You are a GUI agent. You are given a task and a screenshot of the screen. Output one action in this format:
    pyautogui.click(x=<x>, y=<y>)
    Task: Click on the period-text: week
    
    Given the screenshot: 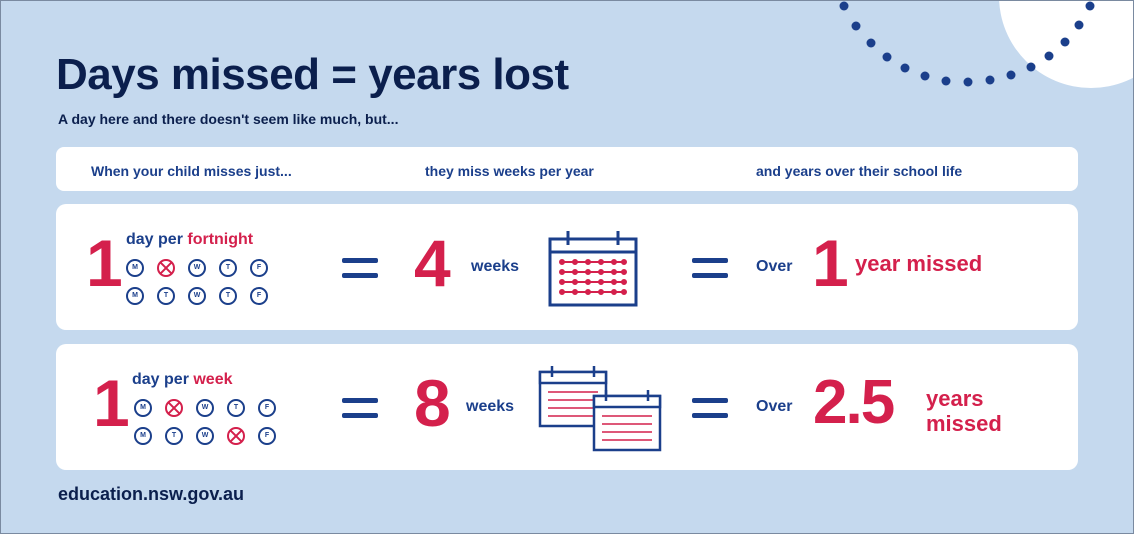 What is the action you would take?
    pyautogui.click(x=213, y=379)
    